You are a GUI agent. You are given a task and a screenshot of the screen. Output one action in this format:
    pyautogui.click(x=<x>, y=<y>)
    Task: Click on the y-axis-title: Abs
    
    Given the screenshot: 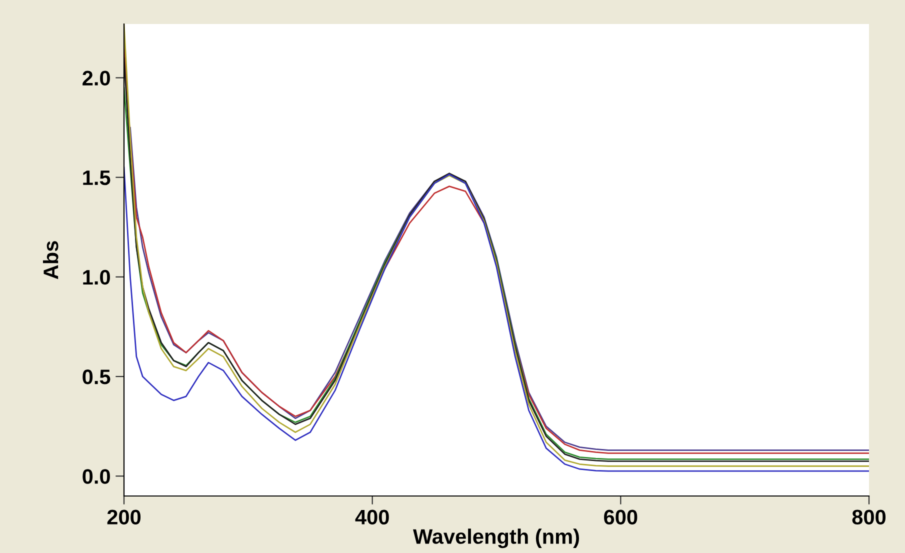 What is the action you would take?
    pyautogui.click(x=50, y=260)
    